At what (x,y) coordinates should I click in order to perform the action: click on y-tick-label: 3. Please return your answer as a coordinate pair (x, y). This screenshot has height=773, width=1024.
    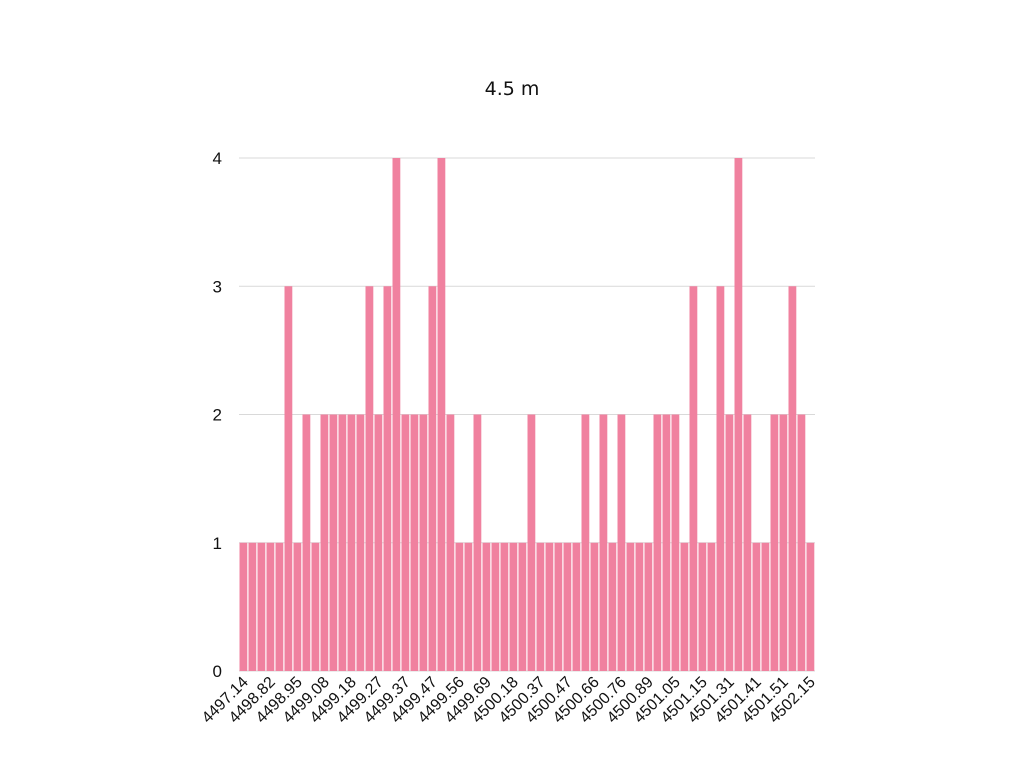
    Looking at the image, I should click on (217, 286).